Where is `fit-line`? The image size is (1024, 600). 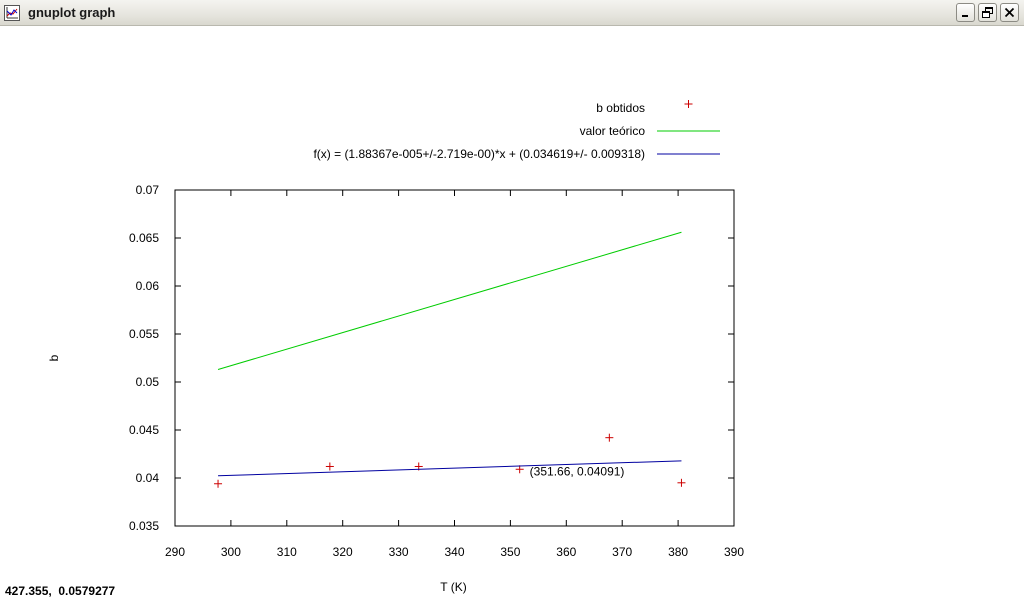 fit-line is located at coordinates (450, 468).